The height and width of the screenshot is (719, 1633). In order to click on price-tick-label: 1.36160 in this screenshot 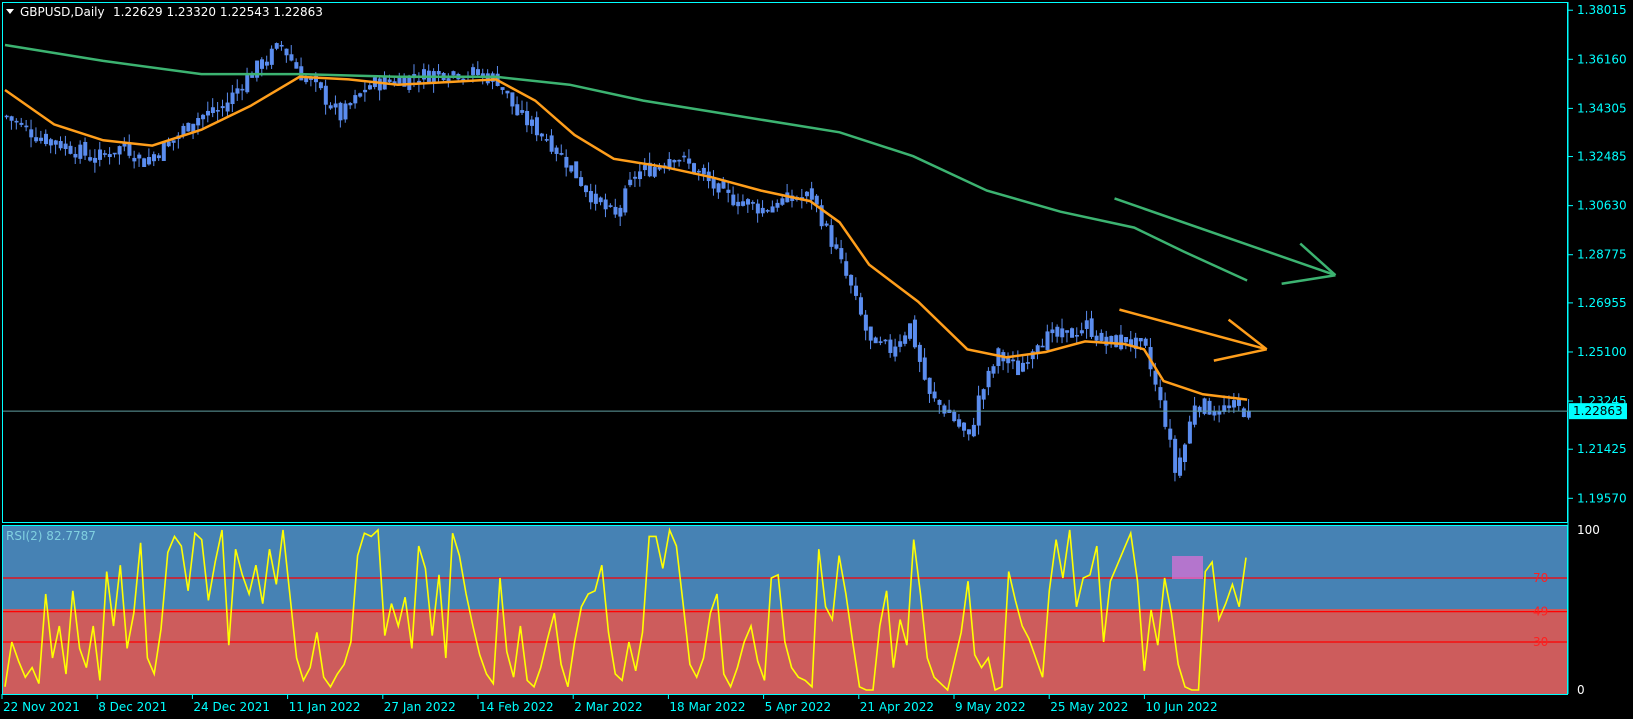, I will do `click(1602, 59)`.